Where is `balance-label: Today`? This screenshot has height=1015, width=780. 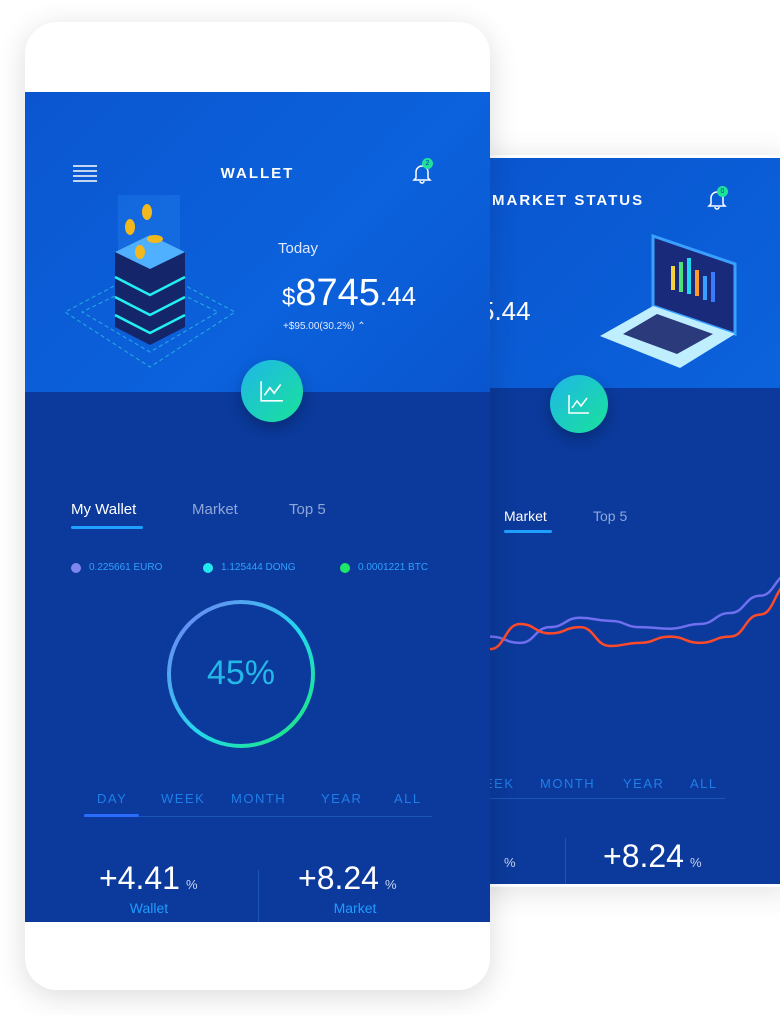
balance-label: Today is located at coordinates (298, 248).